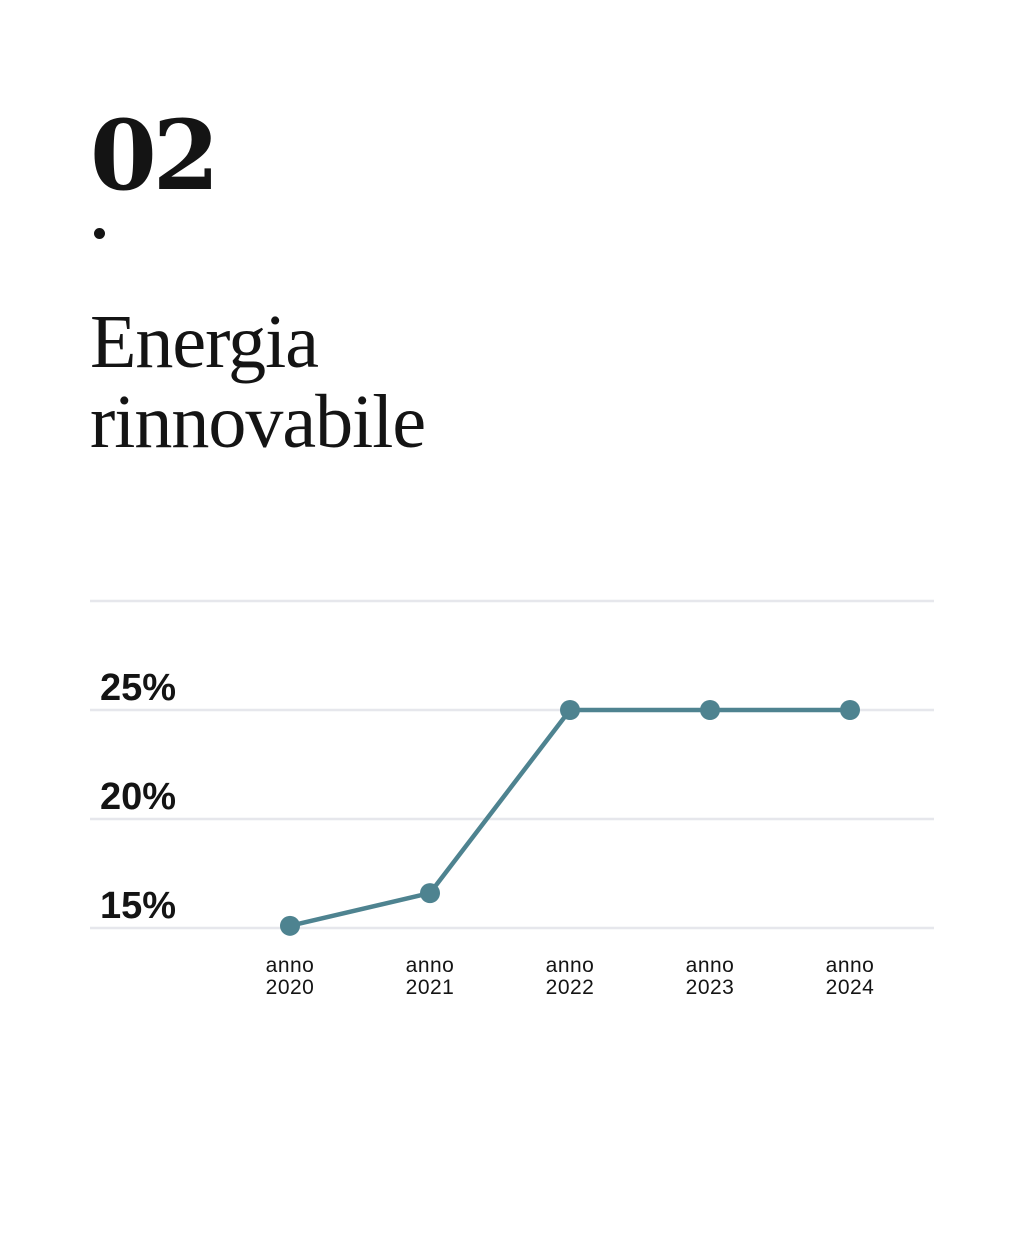 The image size is (1024, 1236). I want to click on y-tick-label: 15%, so click(138, 906).